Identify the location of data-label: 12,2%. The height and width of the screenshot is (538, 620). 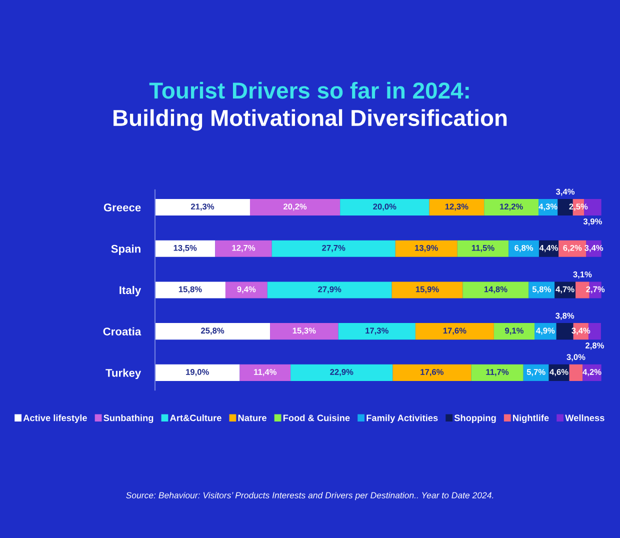
(511, 207).